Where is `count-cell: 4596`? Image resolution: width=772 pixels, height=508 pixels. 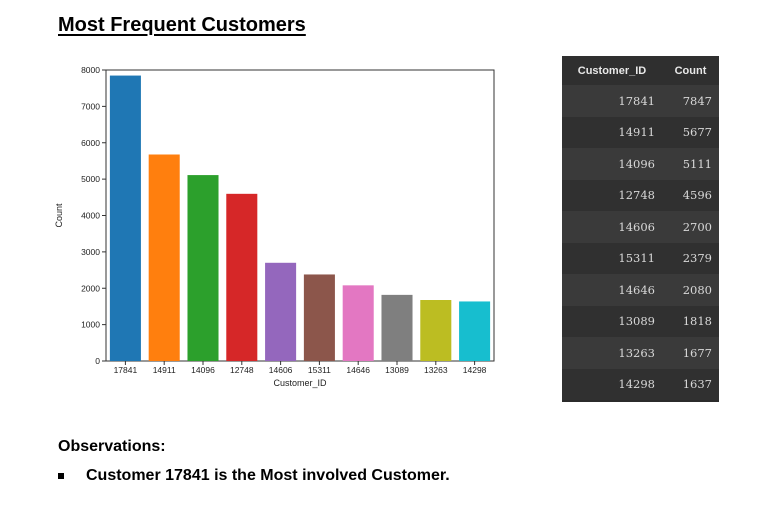
count-cell: 4596 is located at coordinates (690, 195).